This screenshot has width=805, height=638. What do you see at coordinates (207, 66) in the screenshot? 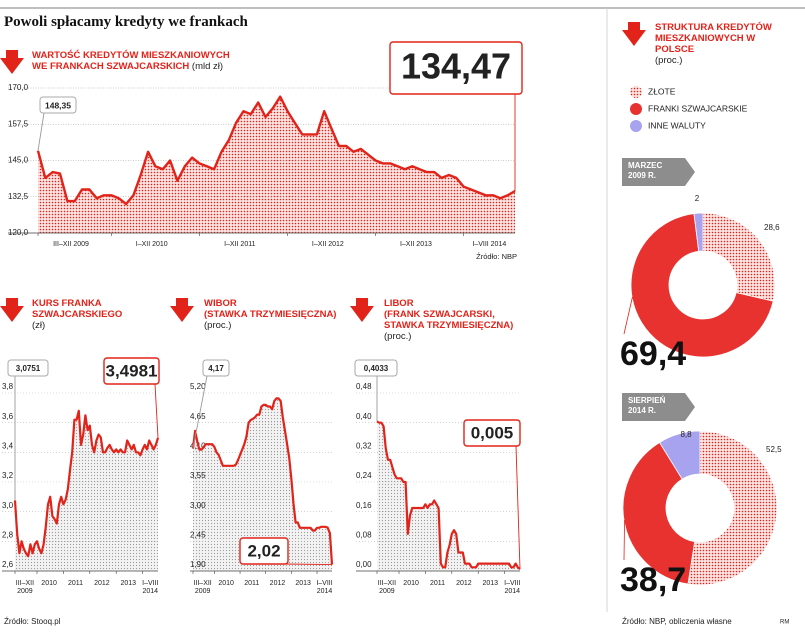
I see `unit: (mld zł)` at bounding box center [207, 66].